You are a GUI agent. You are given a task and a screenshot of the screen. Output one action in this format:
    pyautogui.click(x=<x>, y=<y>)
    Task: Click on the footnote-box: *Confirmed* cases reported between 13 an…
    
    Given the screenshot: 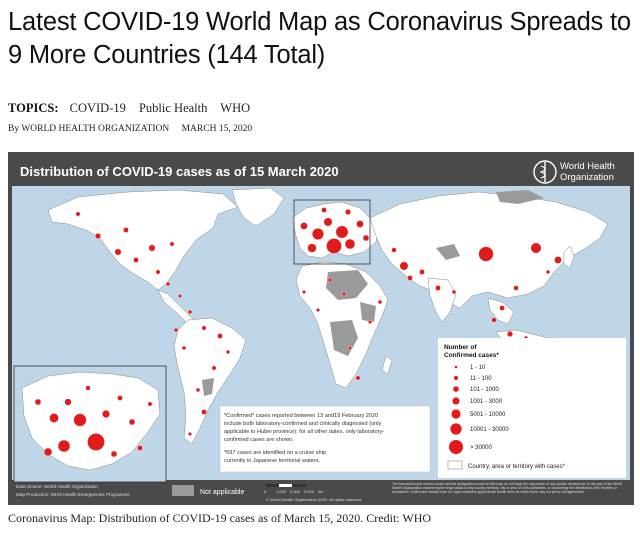 What is the action you would take?
    pyautogui.click(x=325, y=439)
    